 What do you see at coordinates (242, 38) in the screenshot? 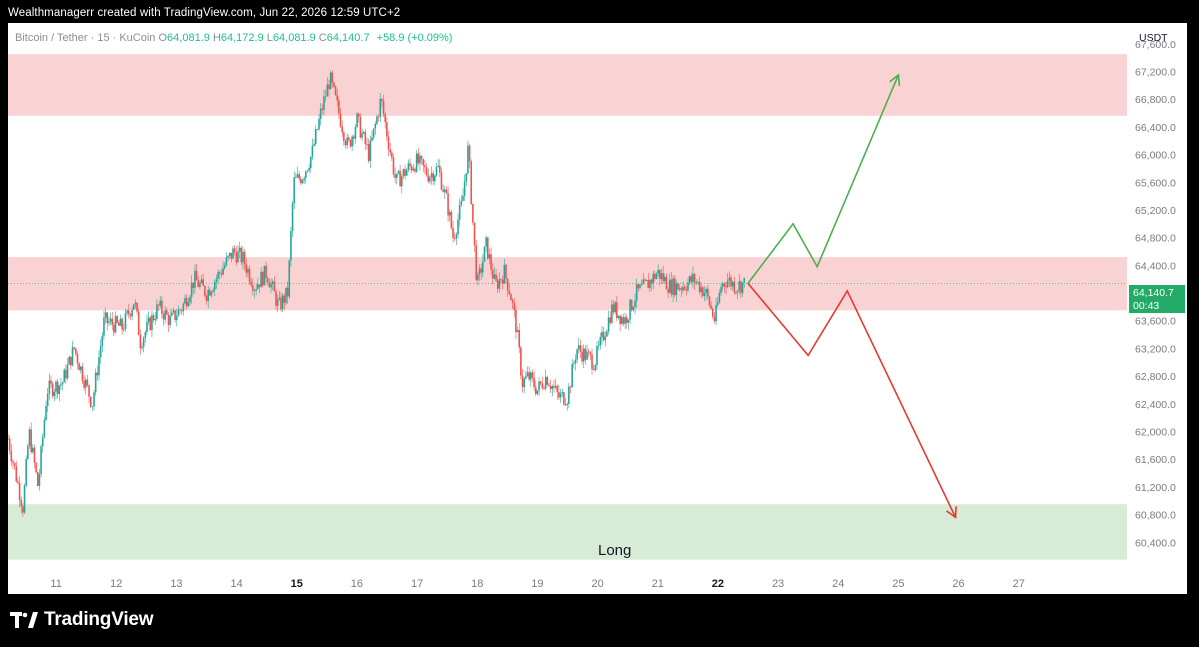
I see `high-value: 64,172.9` at bounding box center [242, 38].